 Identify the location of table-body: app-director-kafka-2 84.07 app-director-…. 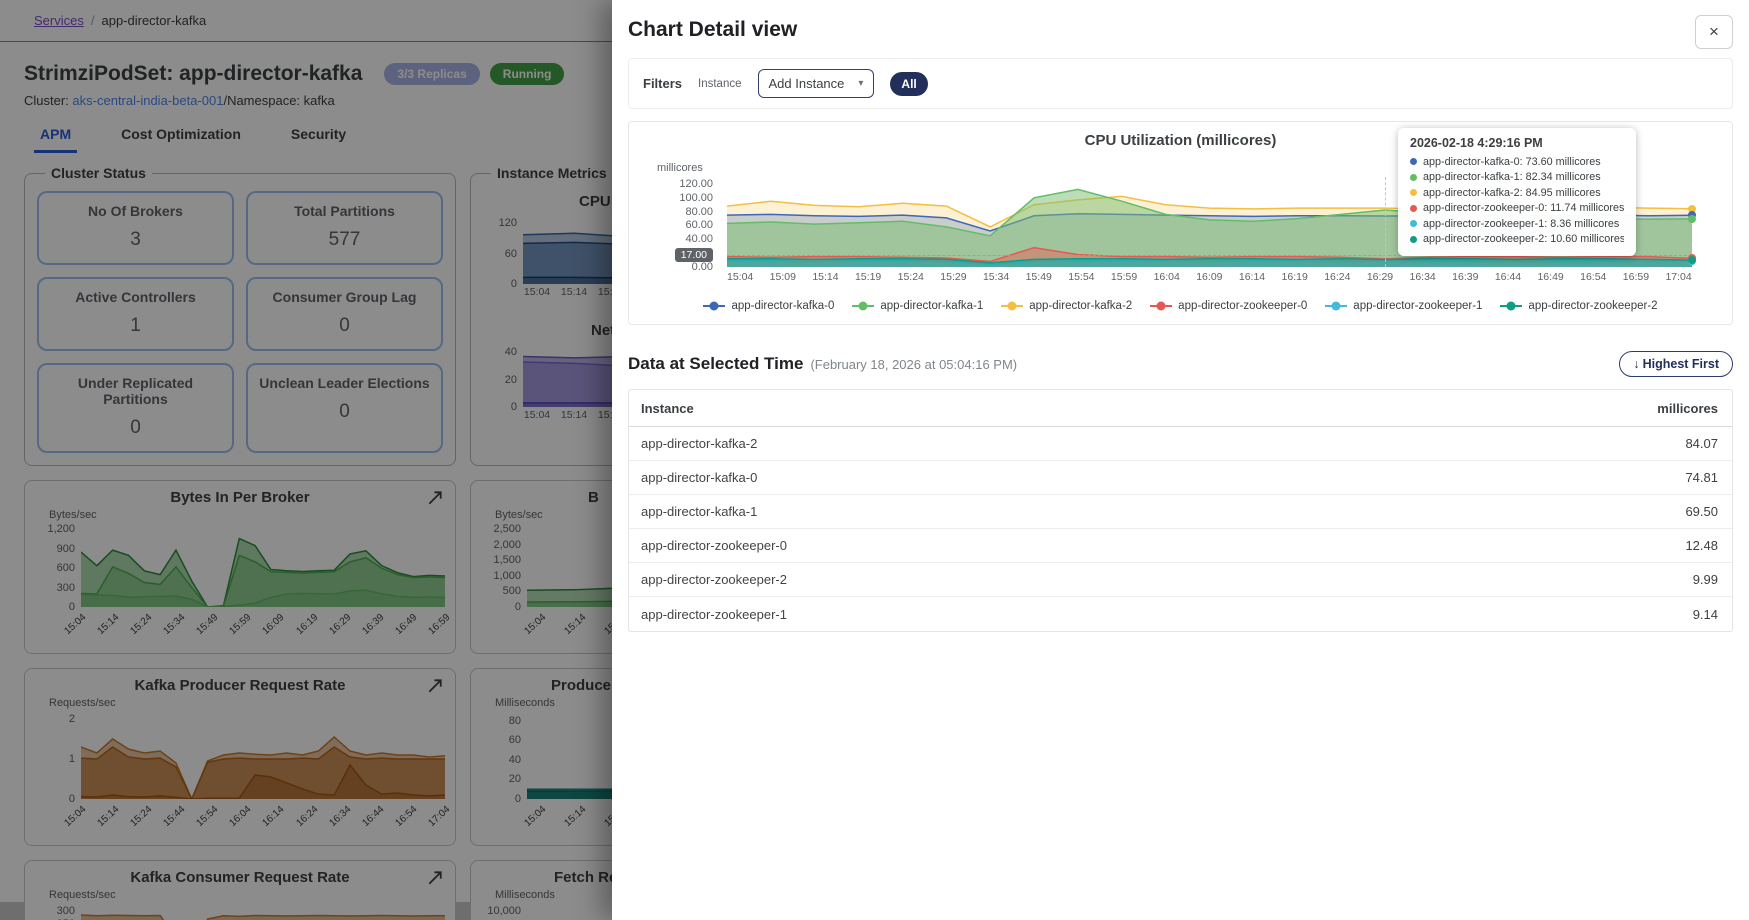
(1180, 529).